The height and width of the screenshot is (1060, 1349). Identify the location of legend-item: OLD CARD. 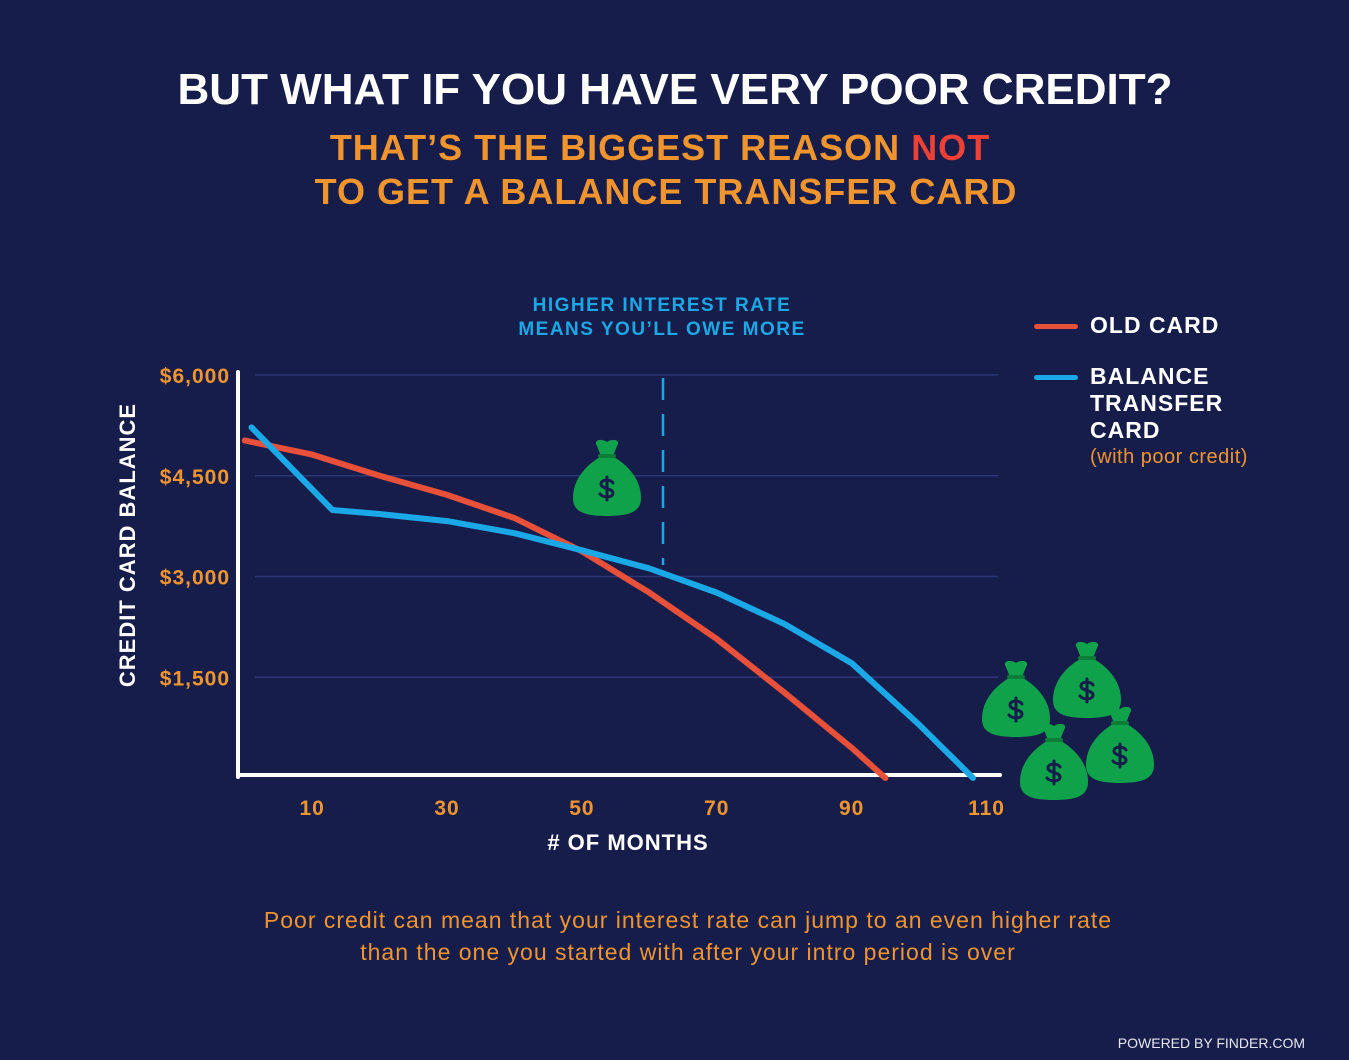
(1179, 325).